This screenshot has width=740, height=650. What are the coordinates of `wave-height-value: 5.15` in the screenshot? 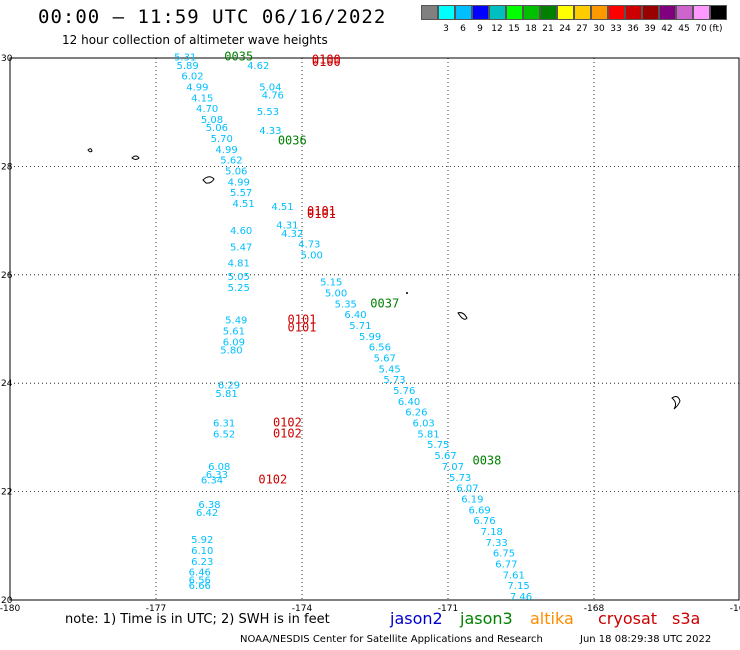 It's located at (331, 283).